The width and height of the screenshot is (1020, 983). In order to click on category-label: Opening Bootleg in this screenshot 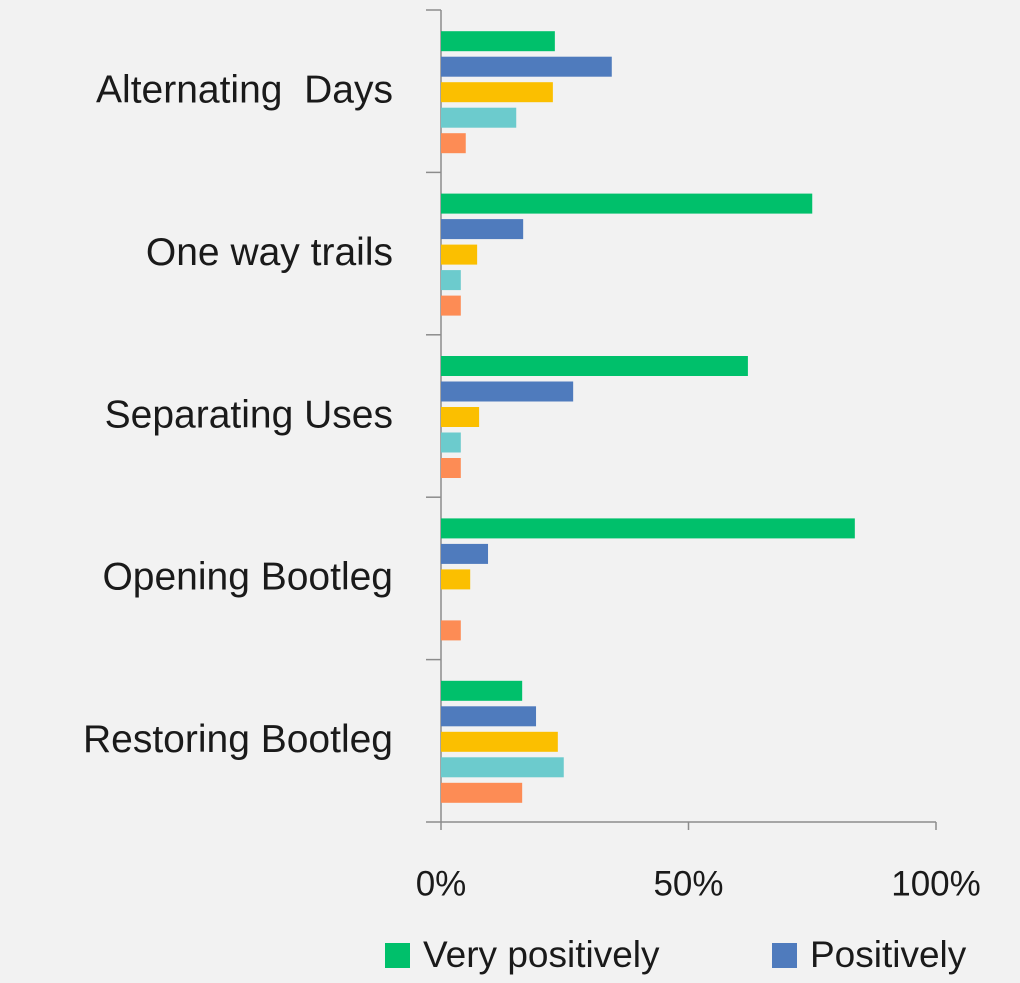, I will do `click(247, 577)`.